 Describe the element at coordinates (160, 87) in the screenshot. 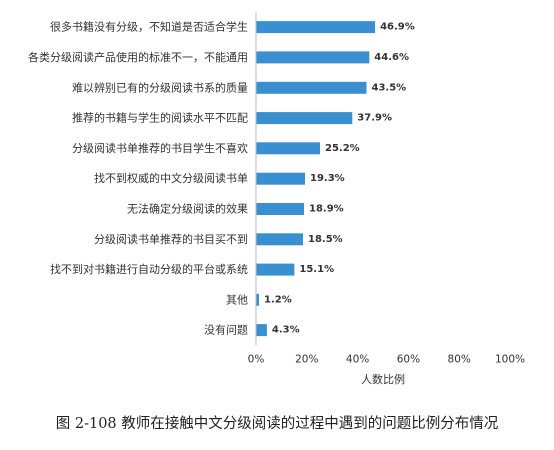

I see `category-label: 难以辨别已有的分级阅读书系的质量` at that location.